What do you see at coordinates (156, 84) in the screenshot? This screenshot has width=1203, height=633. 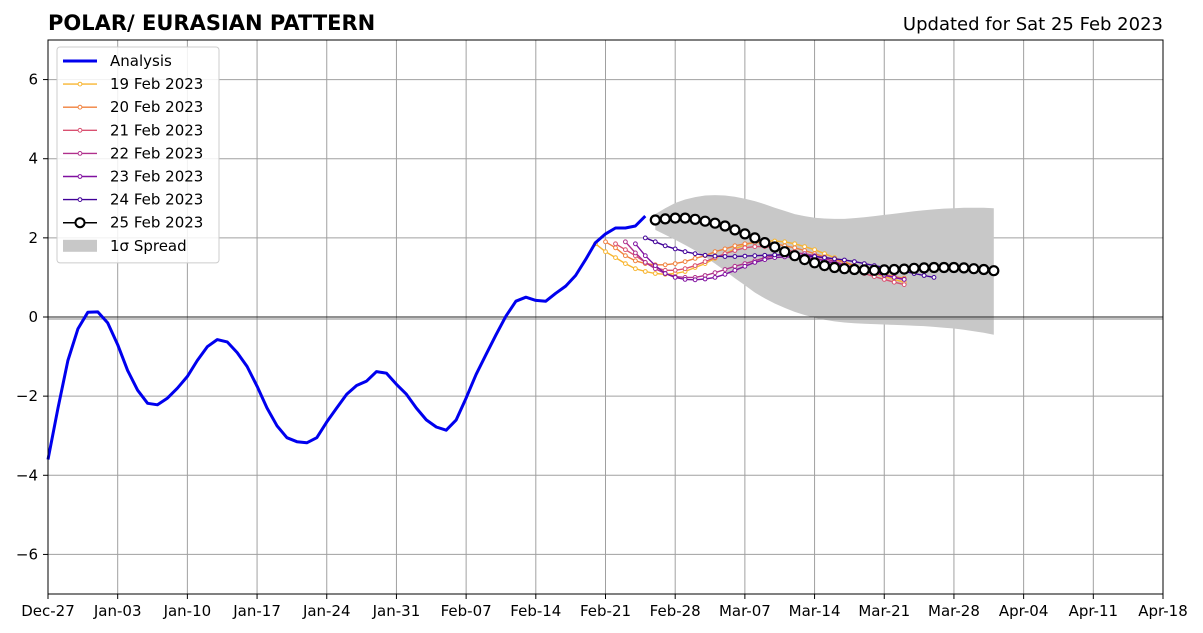 I see `legend-label: 19 Feb 2023` at bounding box center [156, 84].